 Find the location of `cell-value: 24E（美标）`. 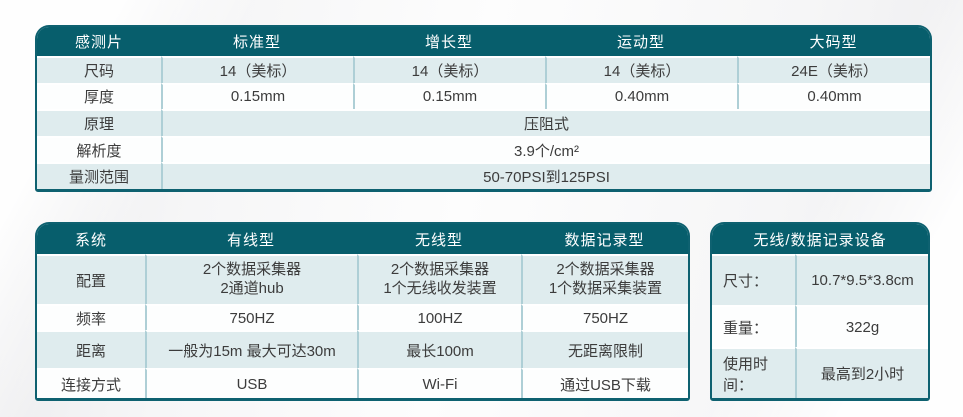

cell-value: 24E（美标） is located at coordinates (833, 69).